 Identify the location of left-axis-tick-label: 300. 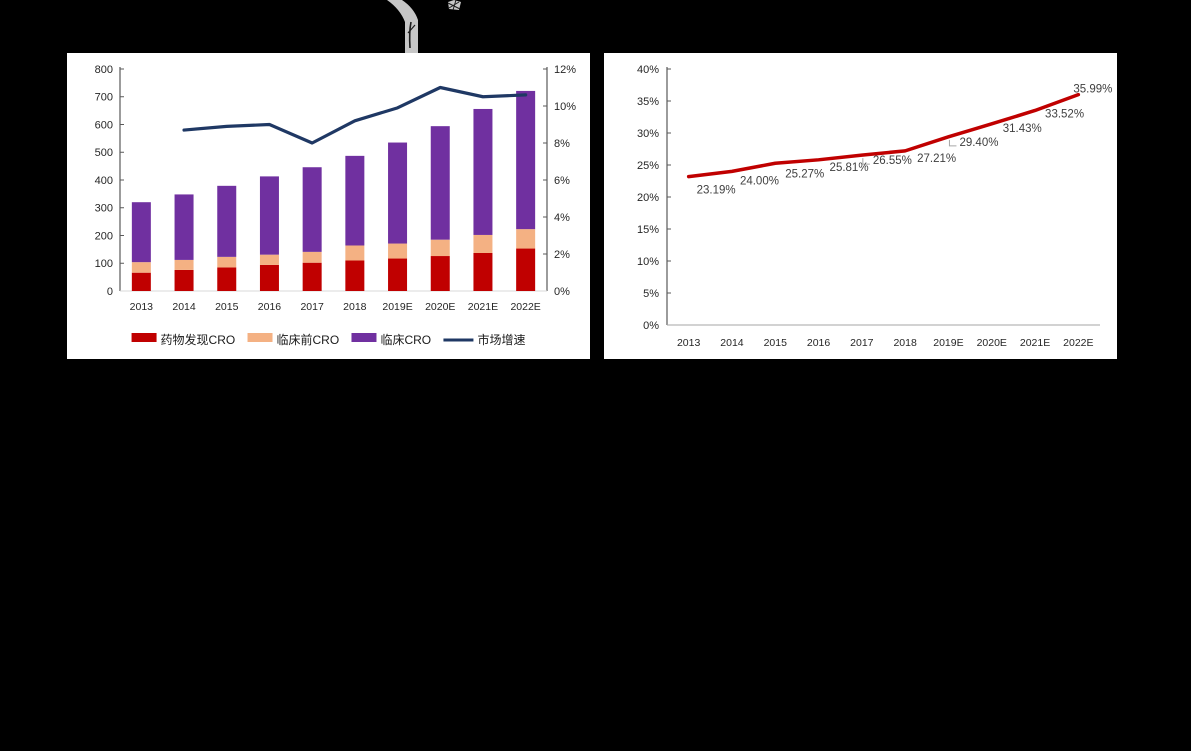
(104, 209).